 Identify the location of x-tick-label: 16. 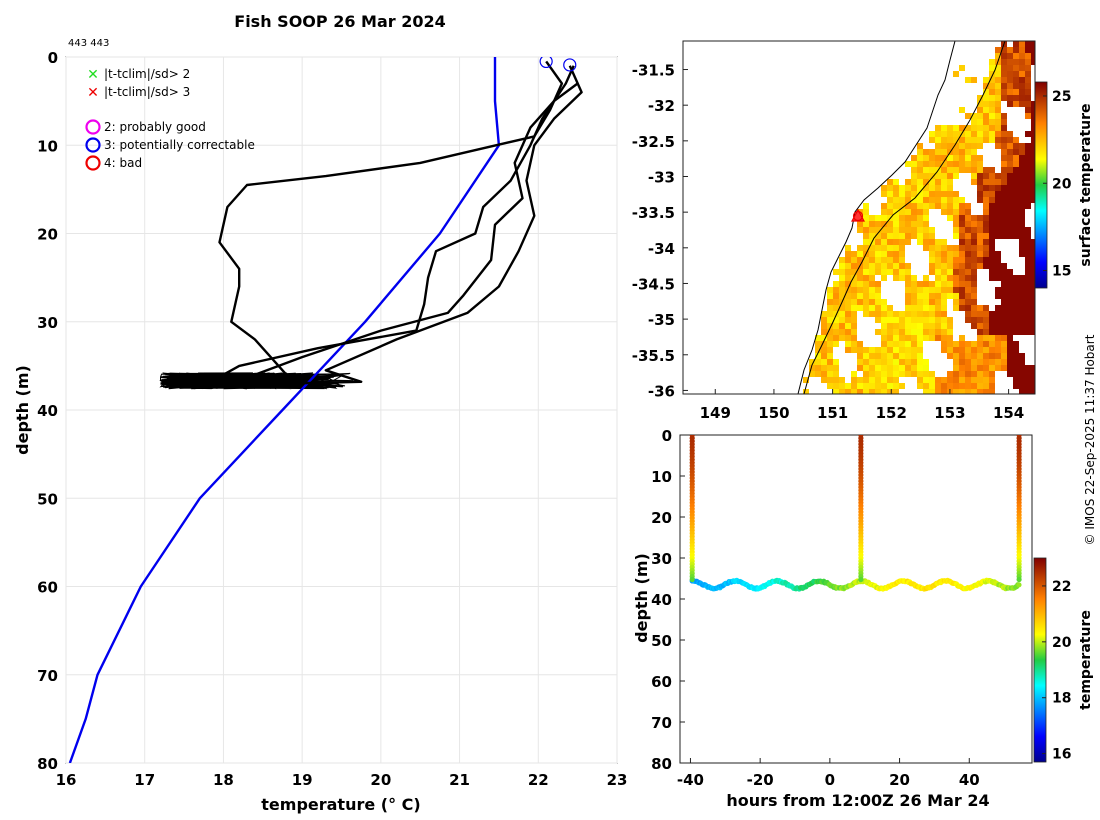
(66, 780).